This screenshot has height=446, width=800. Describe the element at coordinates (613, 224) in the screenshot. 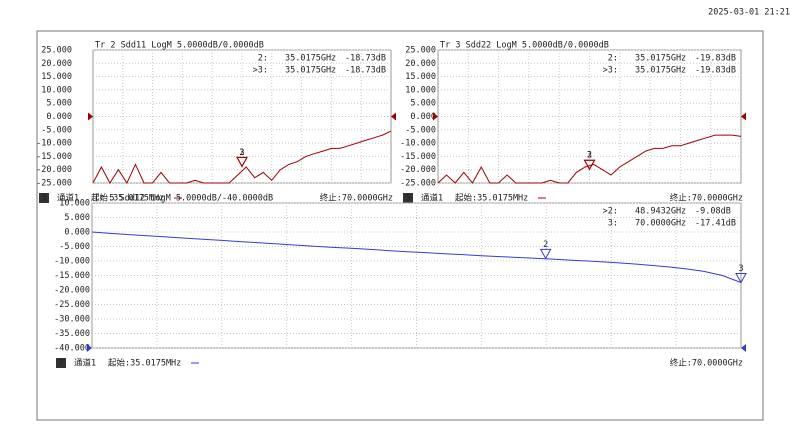

I see `marker-label: 3:` at that location.